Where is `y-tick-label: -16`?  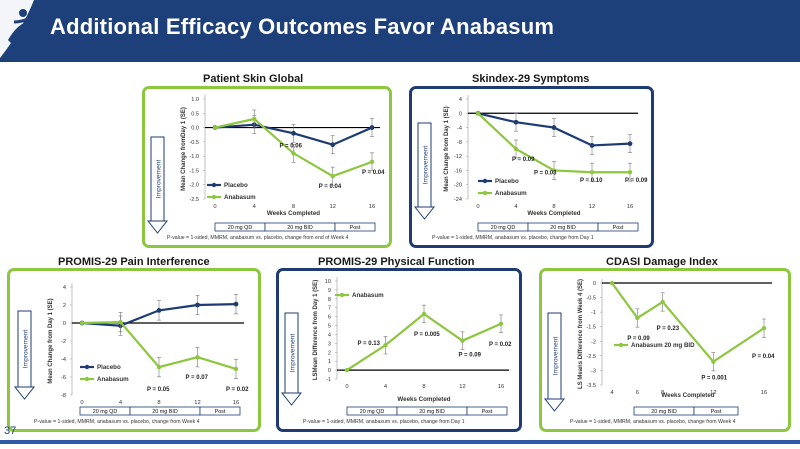 y-tick-label: -16 is located at coordinates (458, 171).